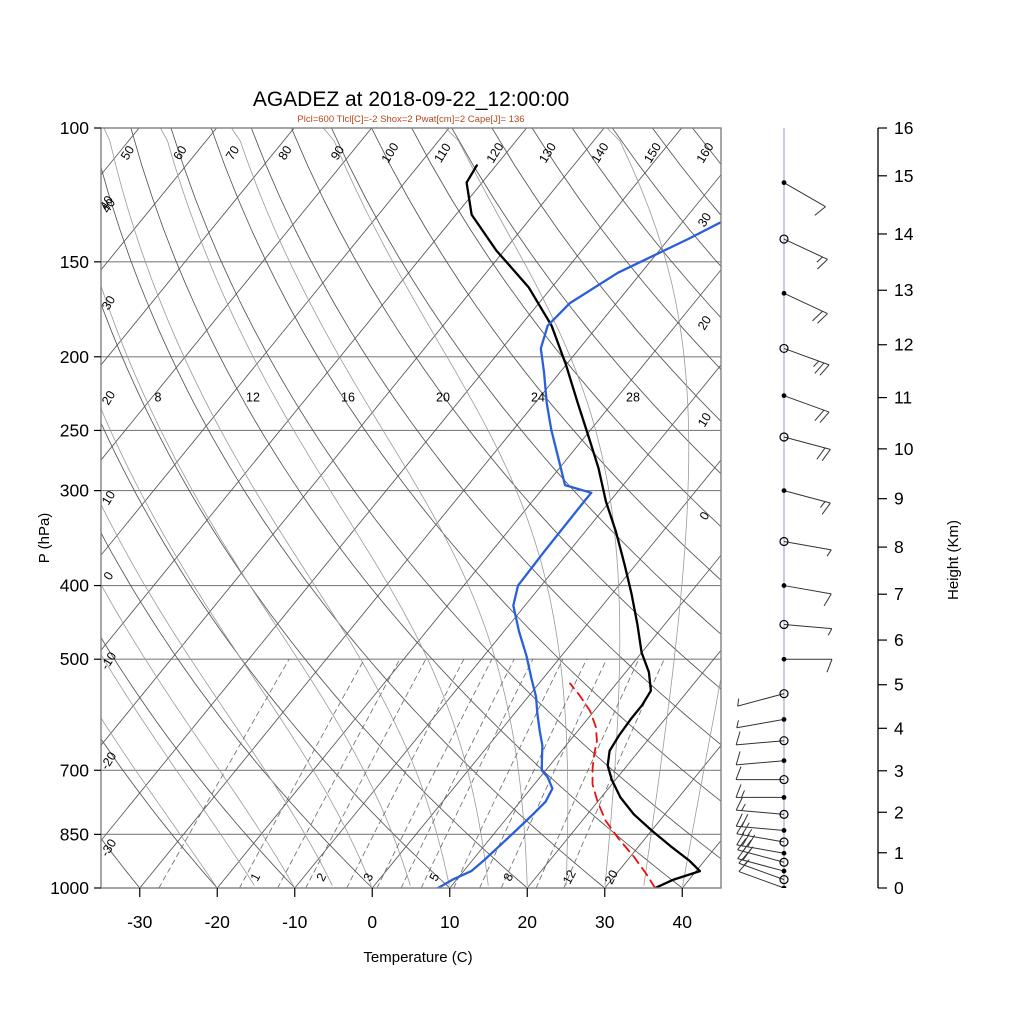  What do you see at coordinates (75, 508) in the screenshot?
I see `pressure-axis: 100 150 200 250 300 400 500 700 850 1000` at bounding box center [75, 508].